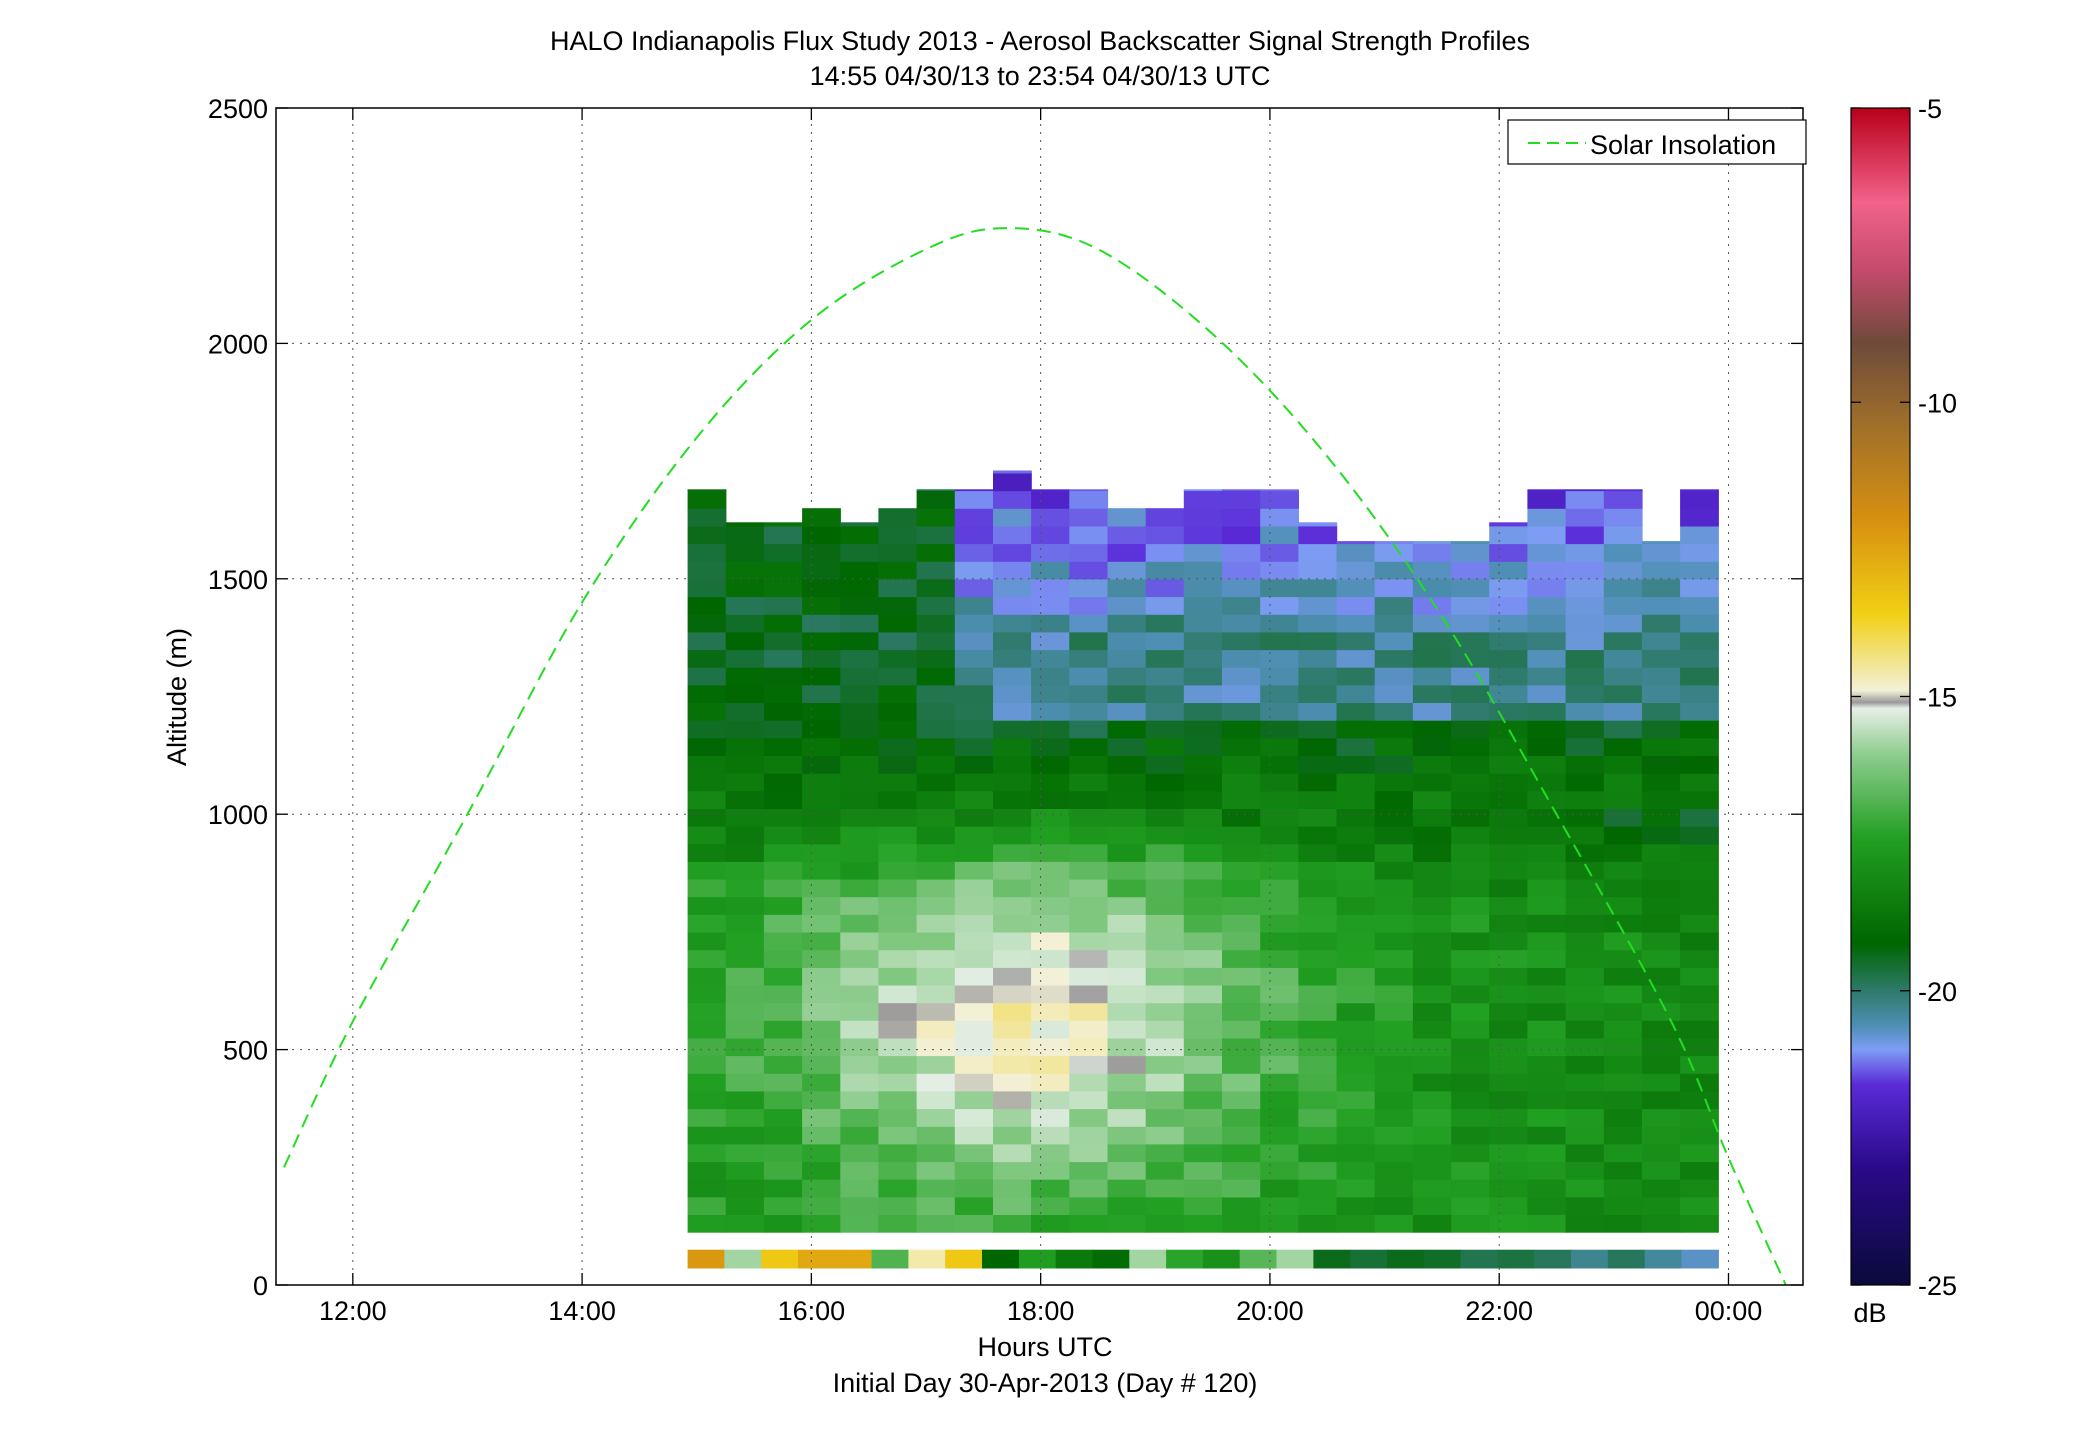 This screenshot has width=2098, height=1430. Describe the element at coordinates (1040, 76) in the screenshot. I see `chart-subtitle: 14:55 04/30/13 to 23:54 04/30/13 UTC` at that location.